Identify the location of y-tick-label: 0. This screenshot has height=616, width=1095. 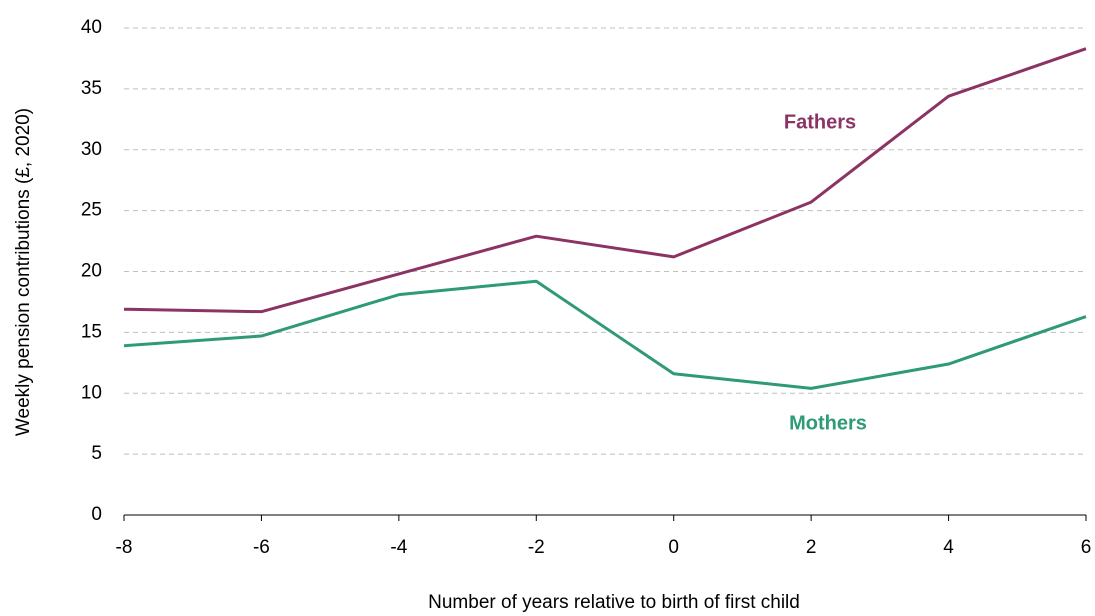
(96, 514).